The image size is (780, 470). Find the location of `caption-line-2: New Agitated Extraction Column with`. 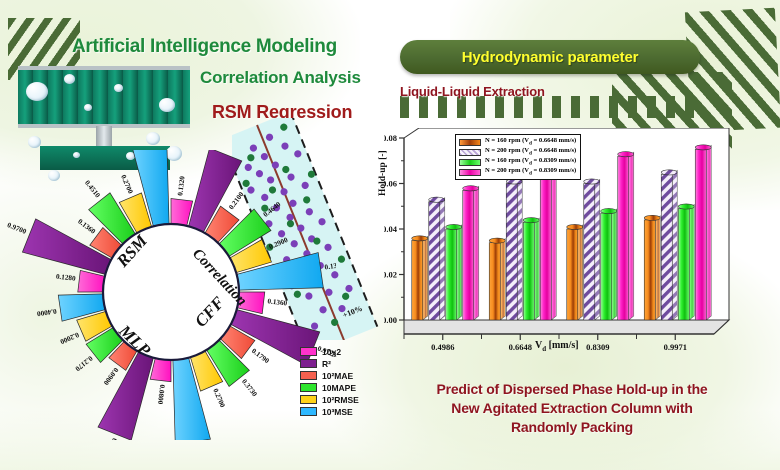

caption-line-2: New Agitated Extraction Column with is located at coordinates (572, 407).